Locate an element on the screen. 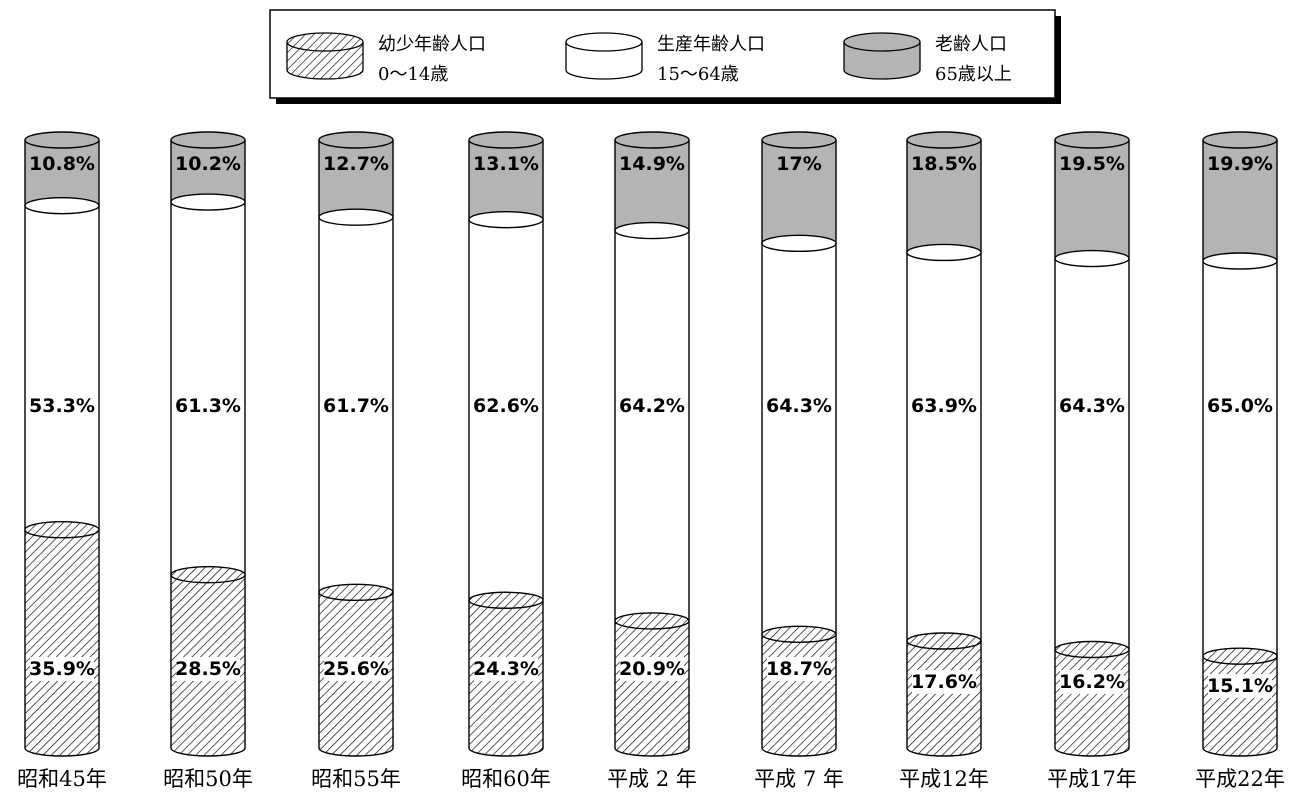 The width and height of the screenshot is (1295, 793). legend-box is located at coordinates (662, 54).